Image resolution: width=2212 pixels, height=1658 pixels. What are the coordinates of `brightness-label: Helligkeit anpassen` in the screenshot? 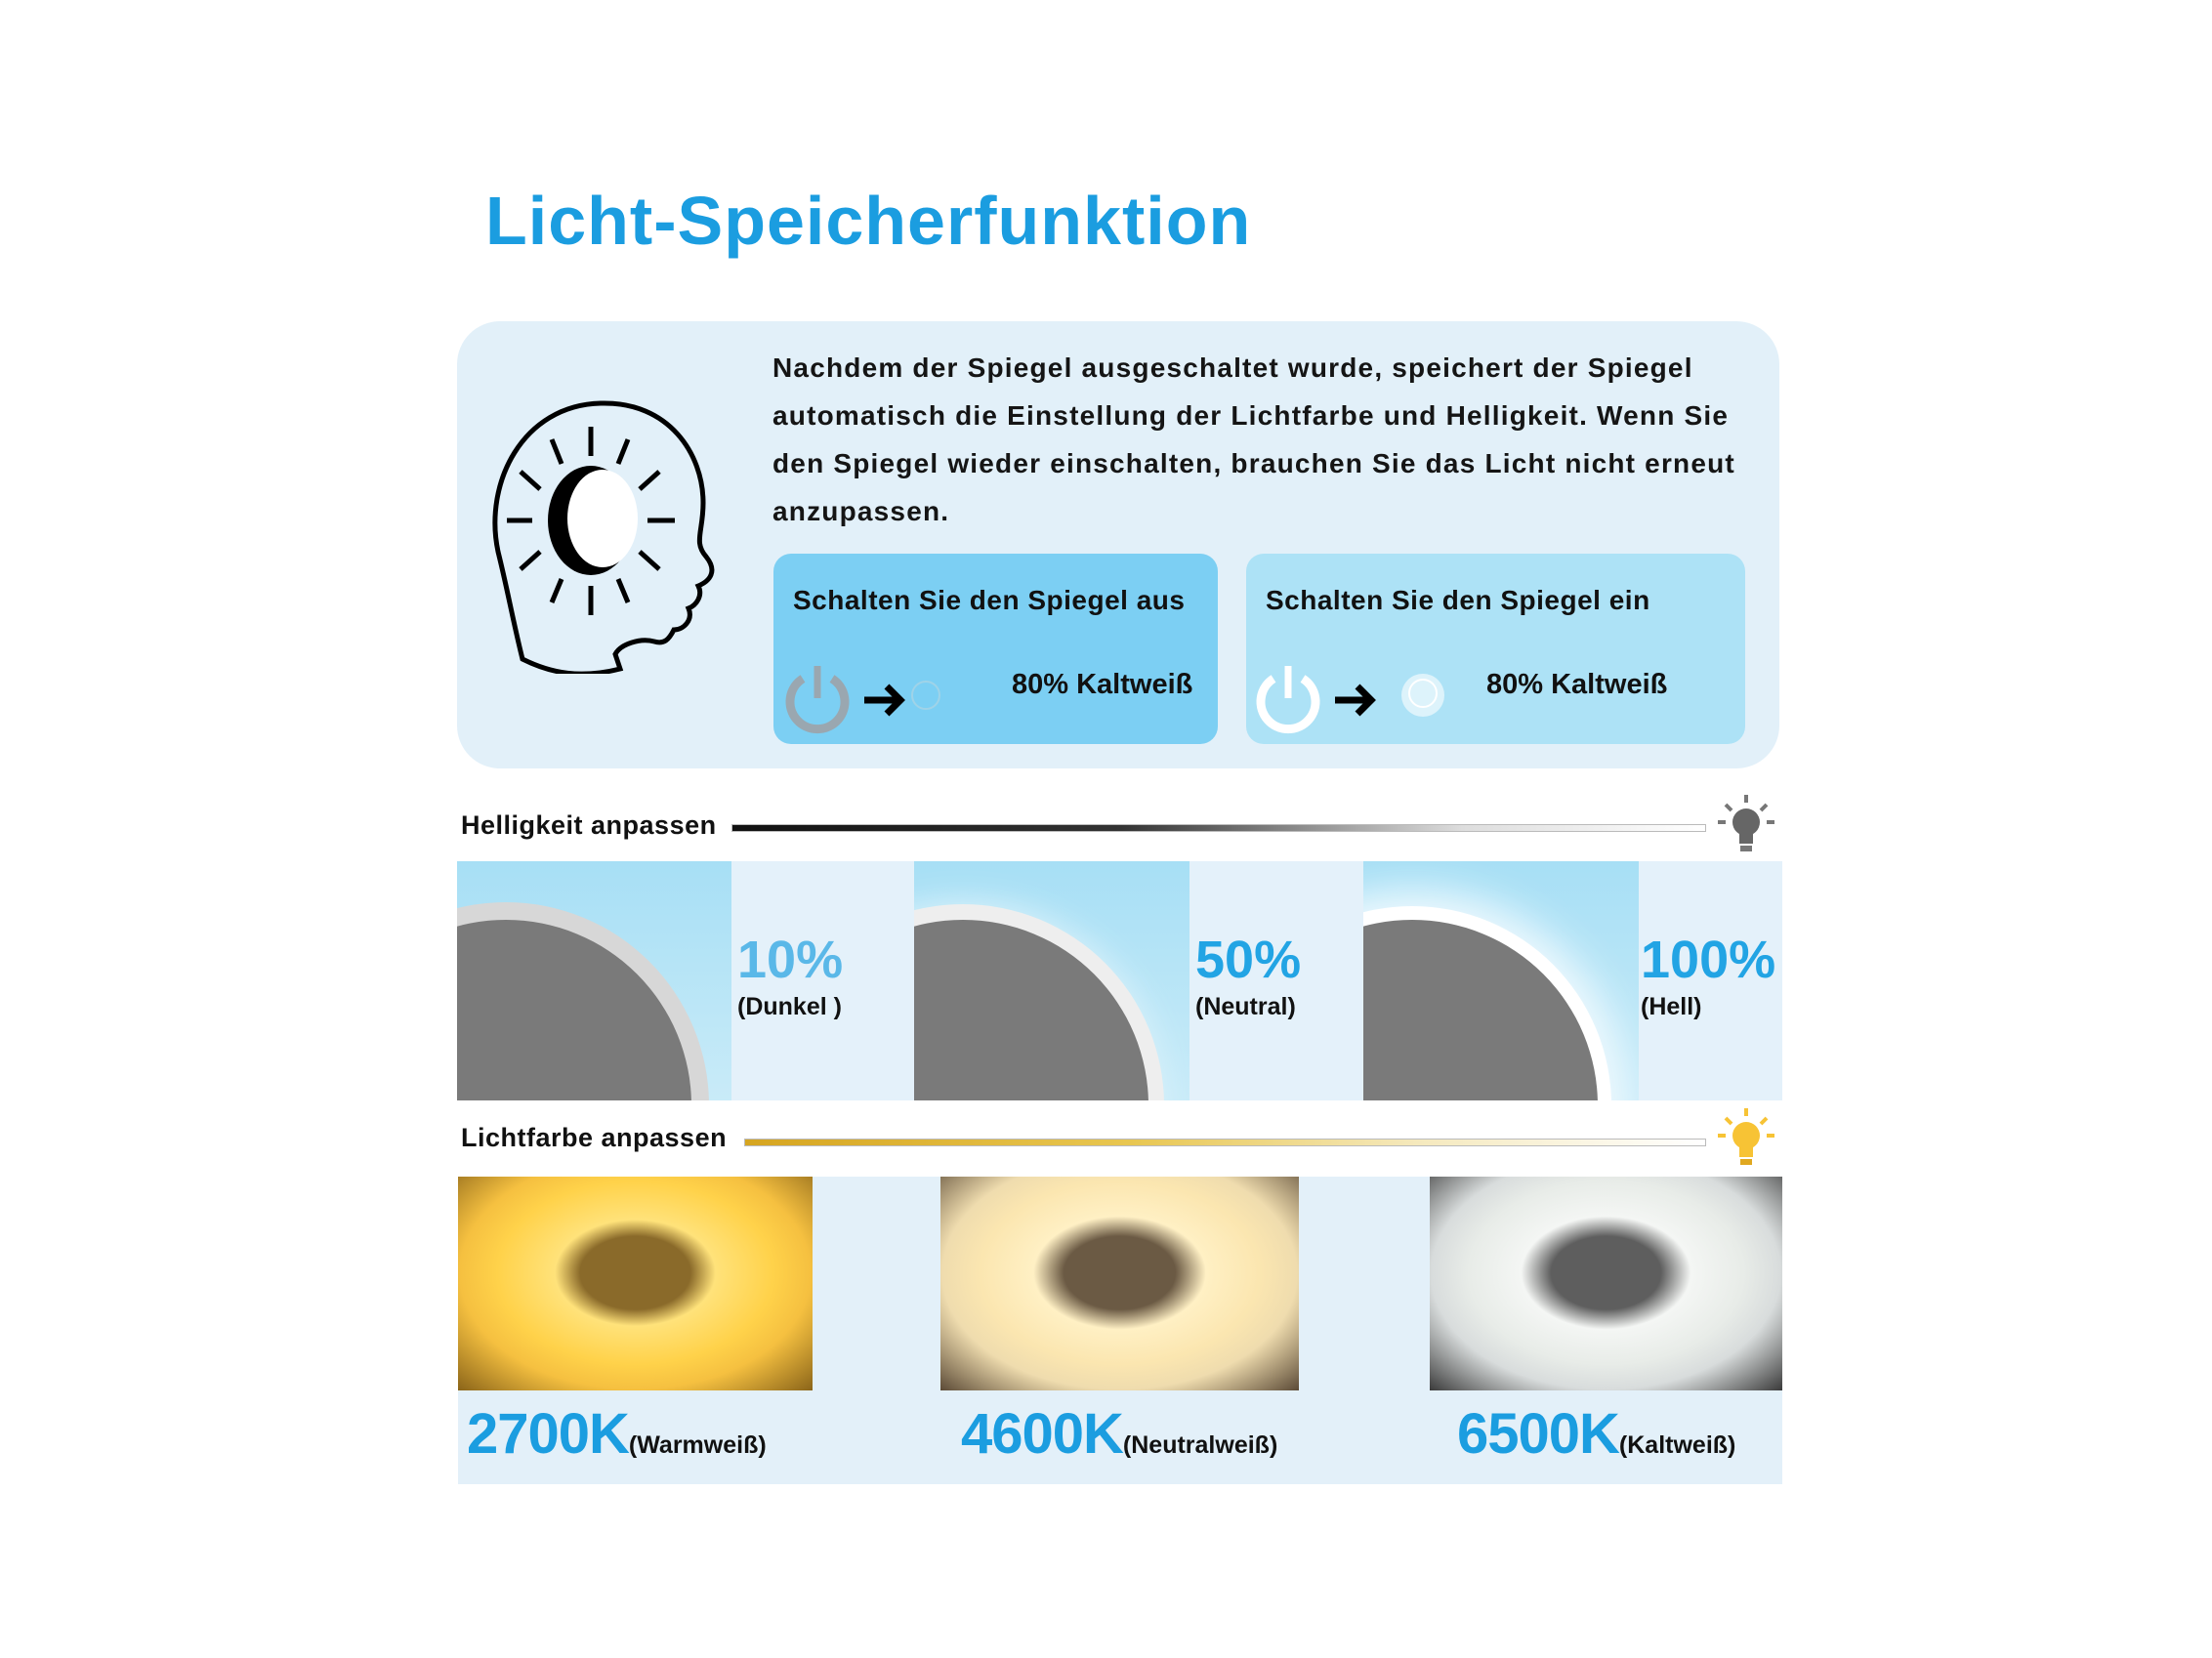 It's located at (589, 825).